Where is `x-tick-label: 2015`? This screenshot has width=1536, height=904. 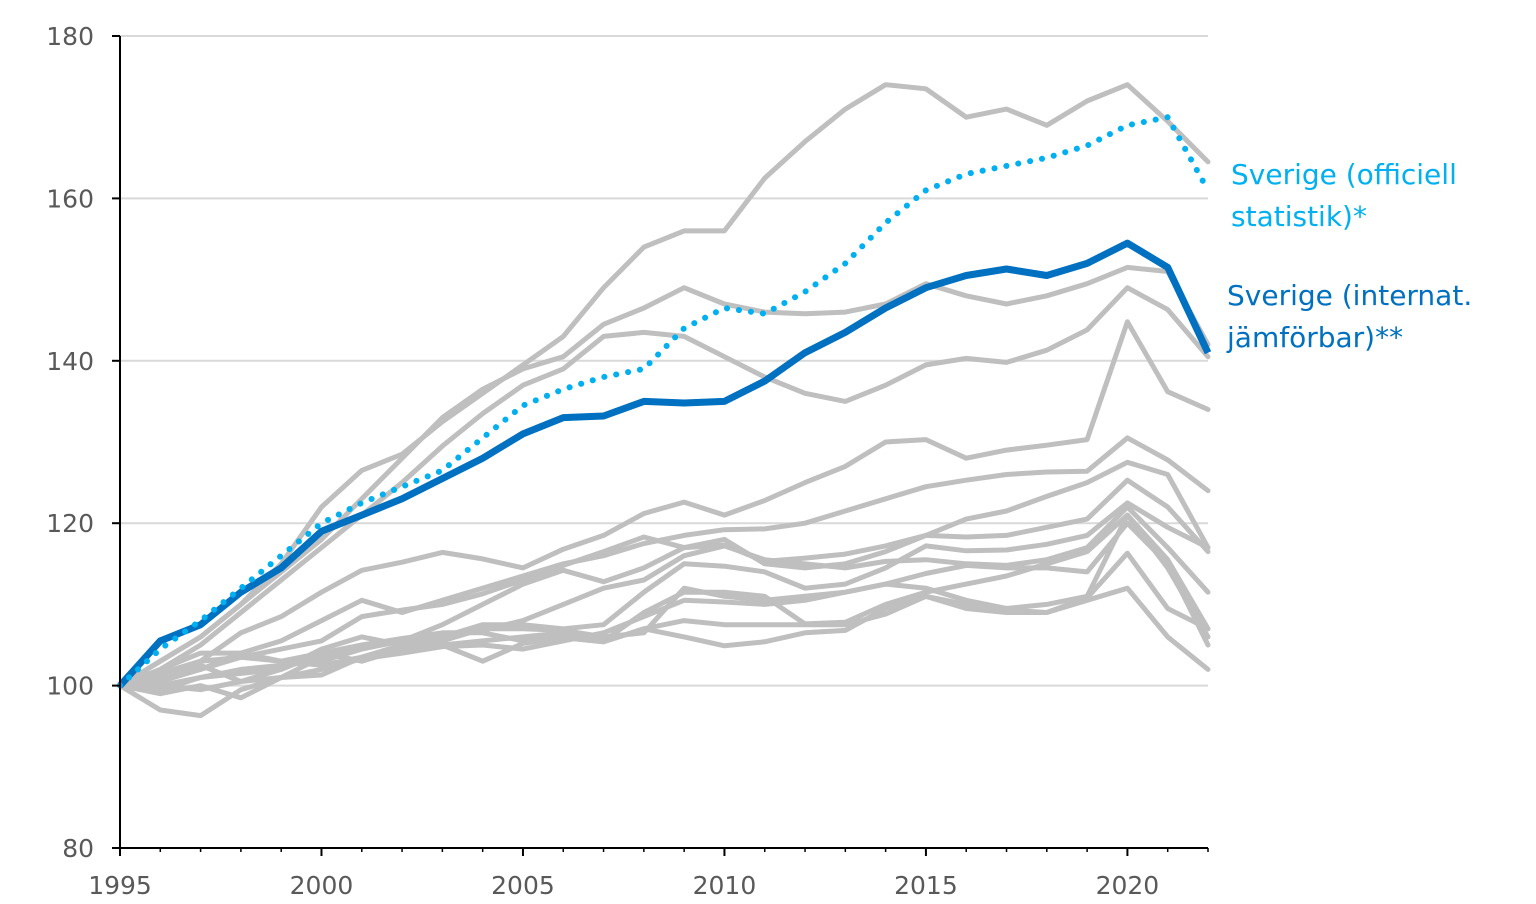 x-tick-label: 2015 is located at coordinates (926, 885).